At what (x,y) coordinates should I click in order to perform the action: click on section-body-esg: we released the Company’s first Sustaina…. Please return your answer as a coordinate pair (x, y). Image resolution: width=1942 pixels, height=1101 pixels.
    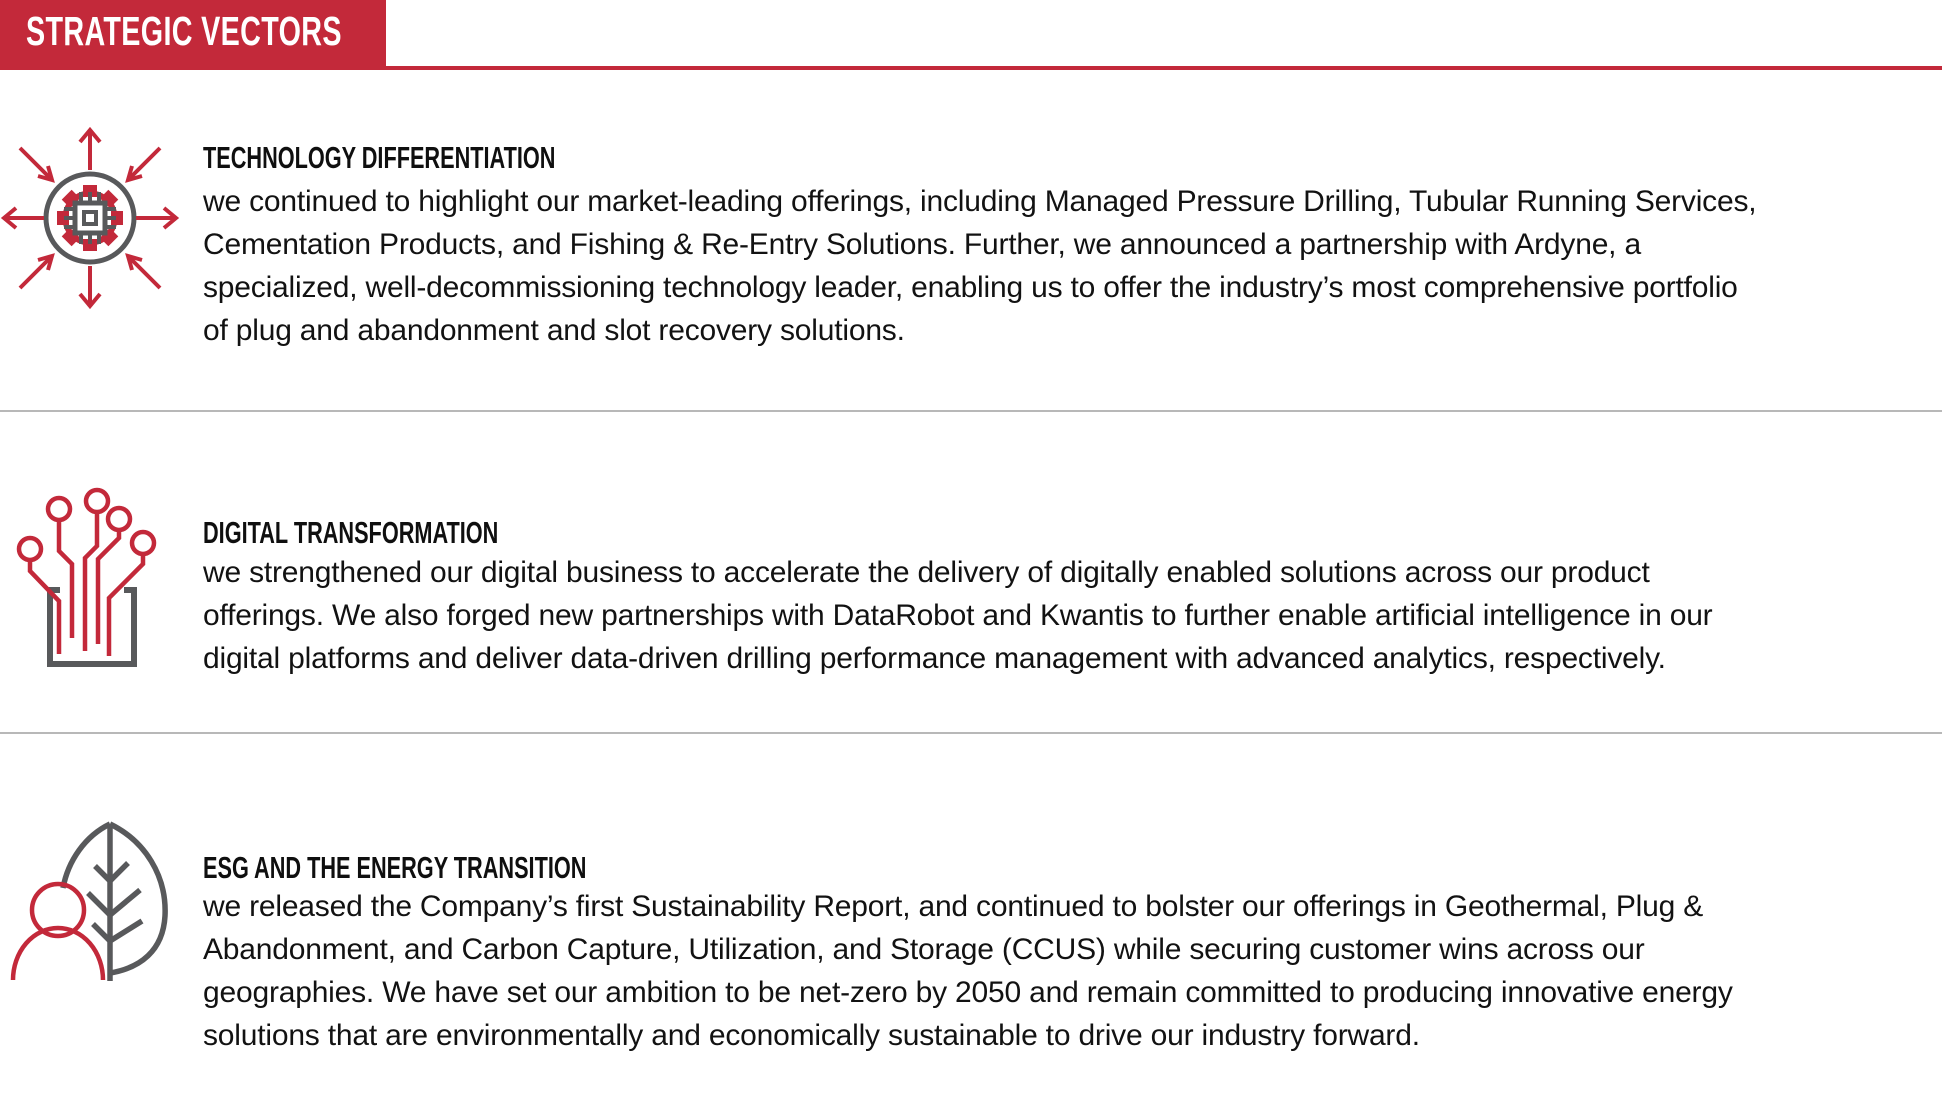
    Looking at the image, I should click on (968, 971).